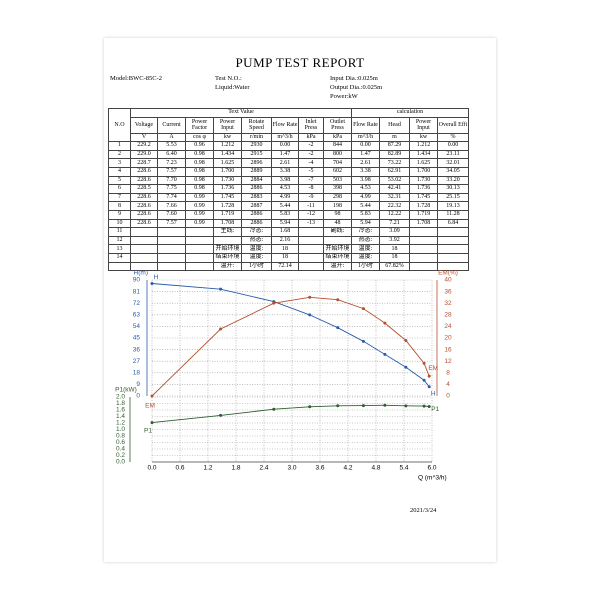 The height and width of the screenshot is (600, 600). I want to click on y-tick-label: 18, so click(137, 373).